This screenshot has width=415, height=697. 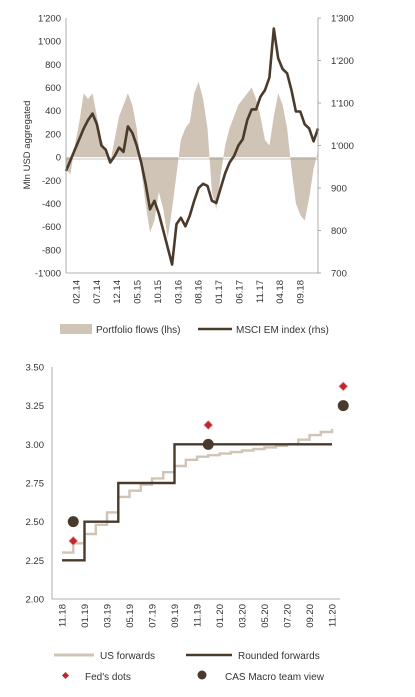 What do you see at coordinates (49, 42) in the screenshot?
I see `chart-1-left-tick-label: 1'000` at bounding box center [49, 42].